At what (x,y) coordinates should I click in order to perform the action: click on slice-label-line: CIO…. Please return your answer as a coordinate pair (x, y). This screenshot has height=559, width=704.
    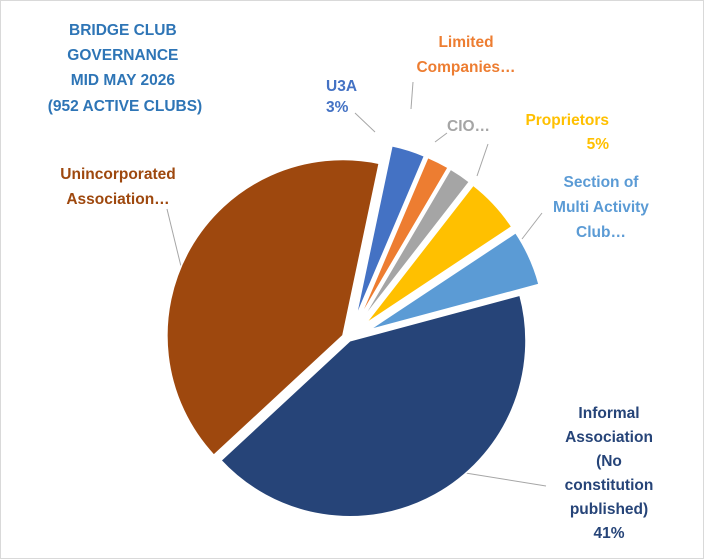
    Looking at the image, I should click on (468, 126).